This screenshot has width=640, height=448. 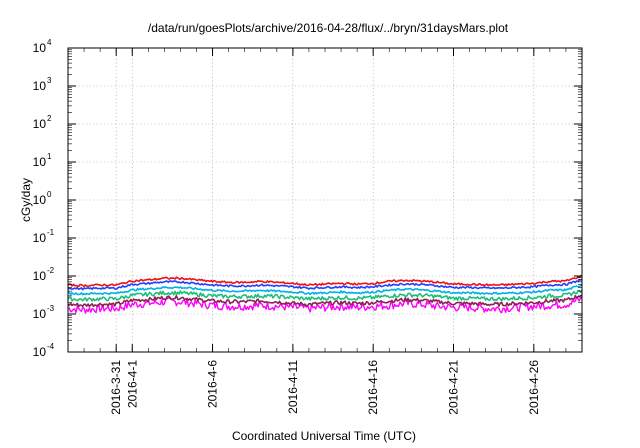 What do you see at coordinates (51, 308) in the screenshot?
I see `y-tick-exponent: -3` at bounding box center [51, 308].